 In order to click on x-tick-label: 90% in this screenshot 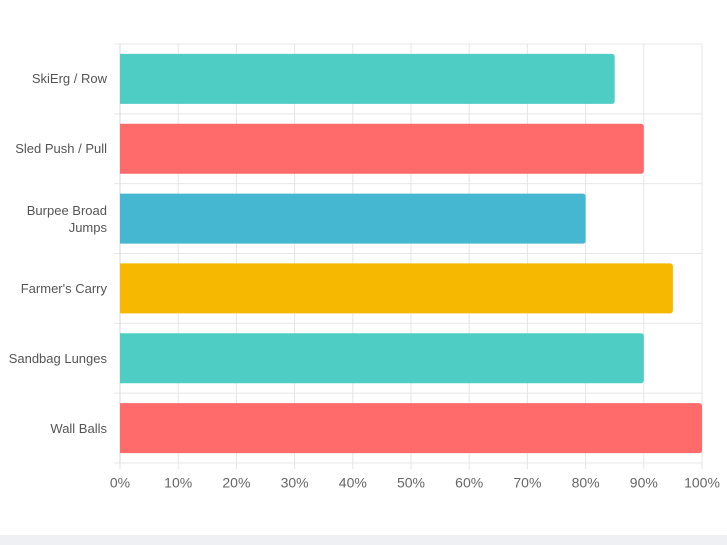, I will do `click(644, 482)`.